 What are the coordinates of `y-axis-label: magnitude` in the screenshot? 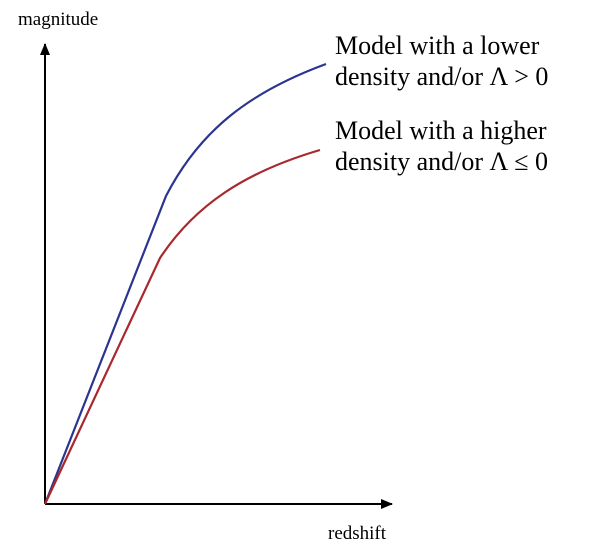 It's located at (58, 19).